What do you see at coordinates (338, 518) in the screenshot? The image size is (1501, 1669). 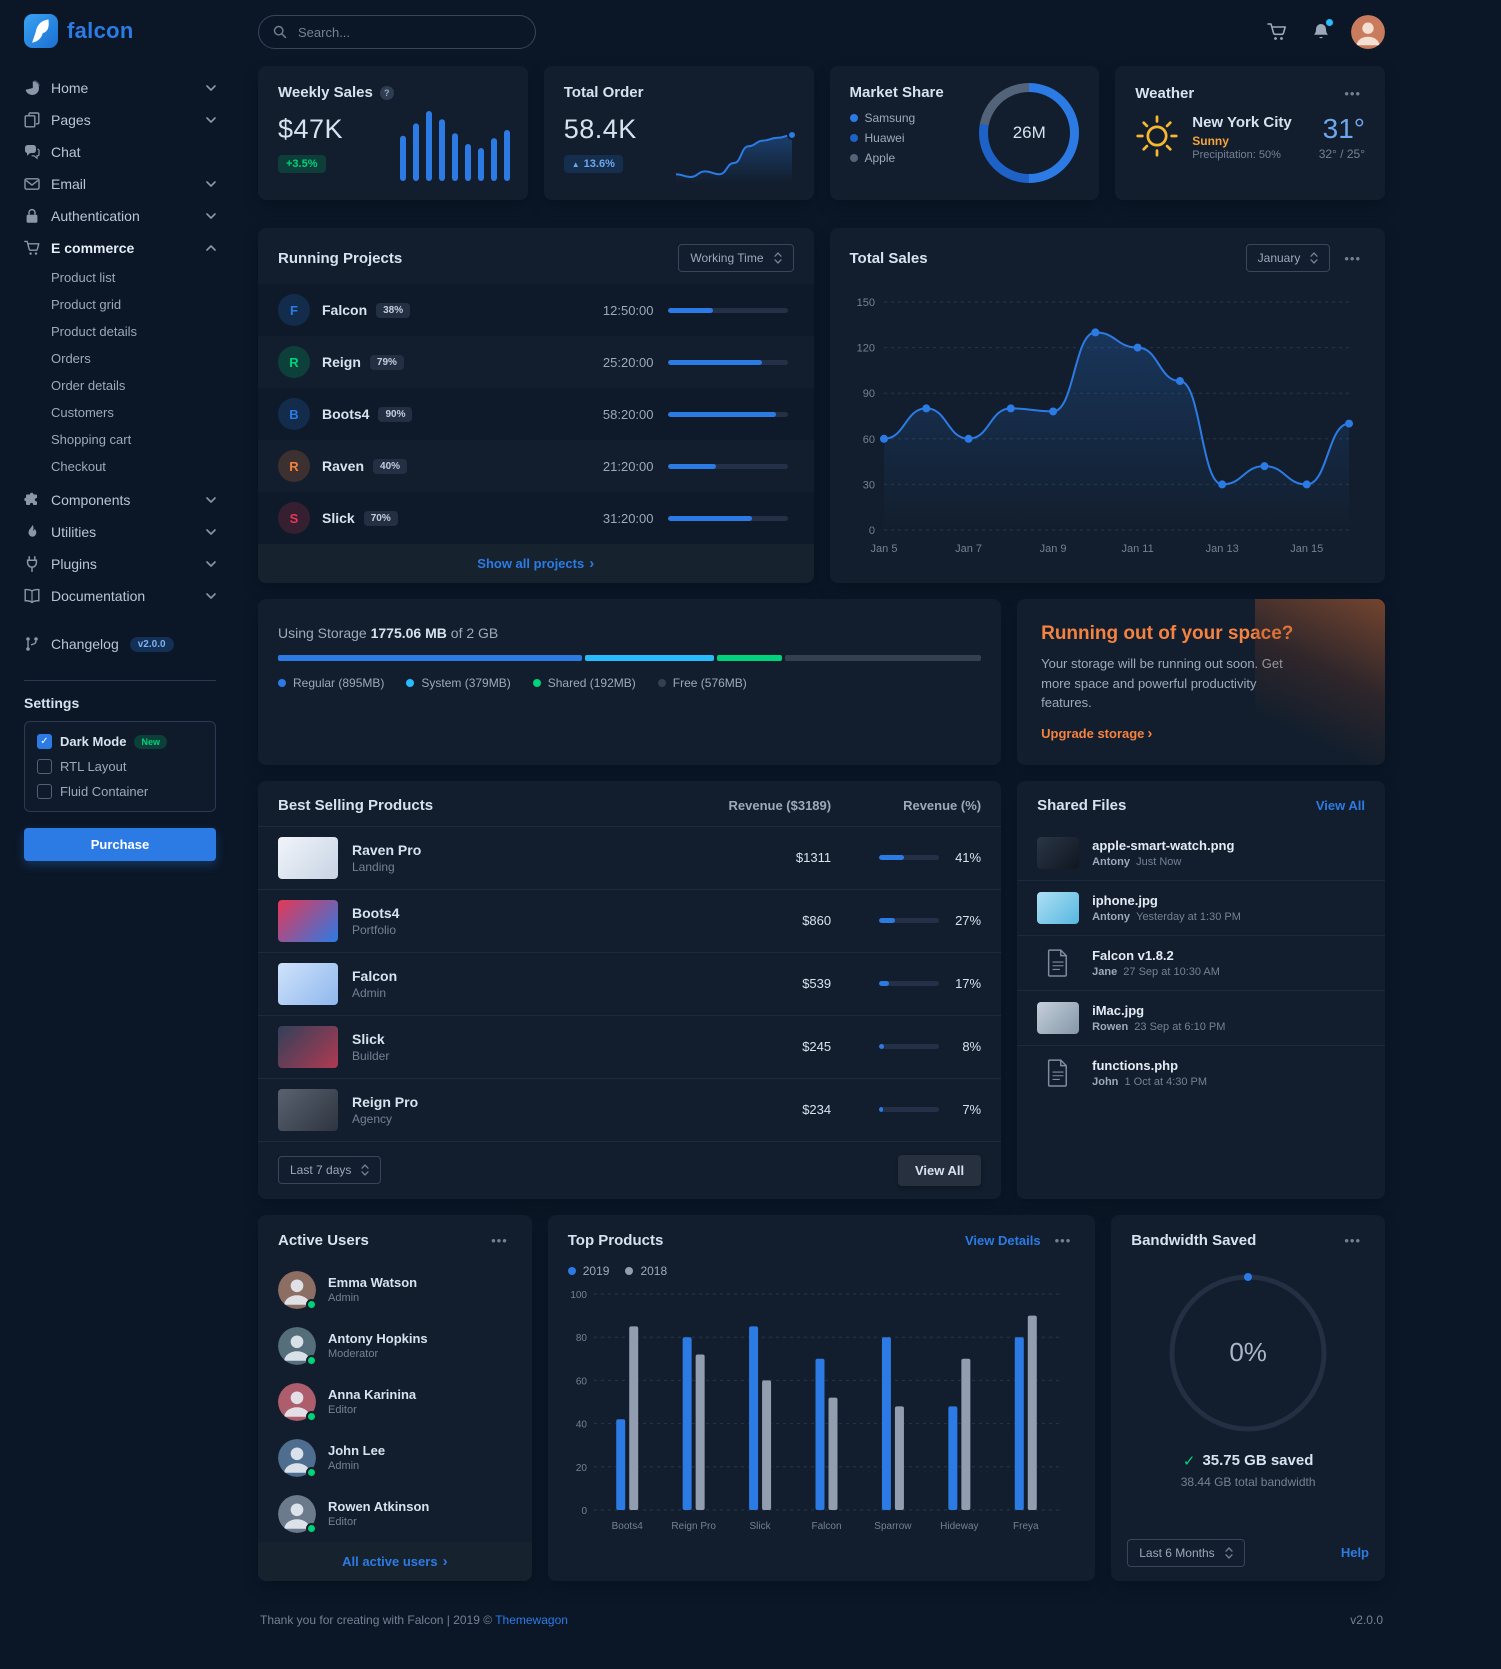 I see `project-name-link: Slick` at bounding box center [338, 518].